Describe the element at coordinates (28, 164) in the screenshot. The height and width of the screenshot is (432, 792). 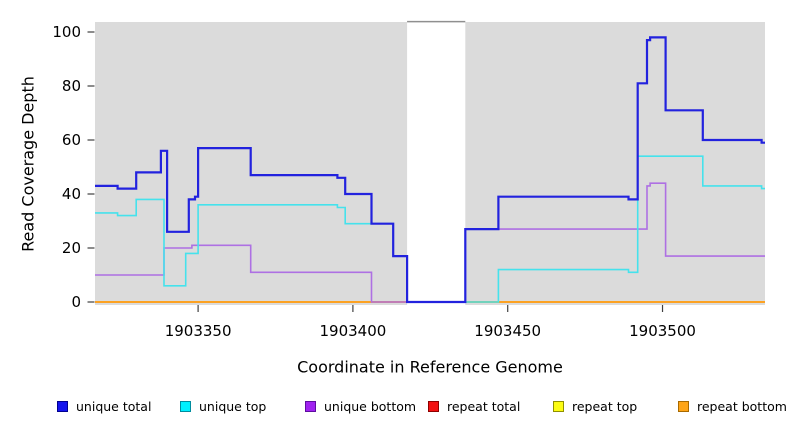
I see `y-axis-title: Read Coverage Depth` at that location.